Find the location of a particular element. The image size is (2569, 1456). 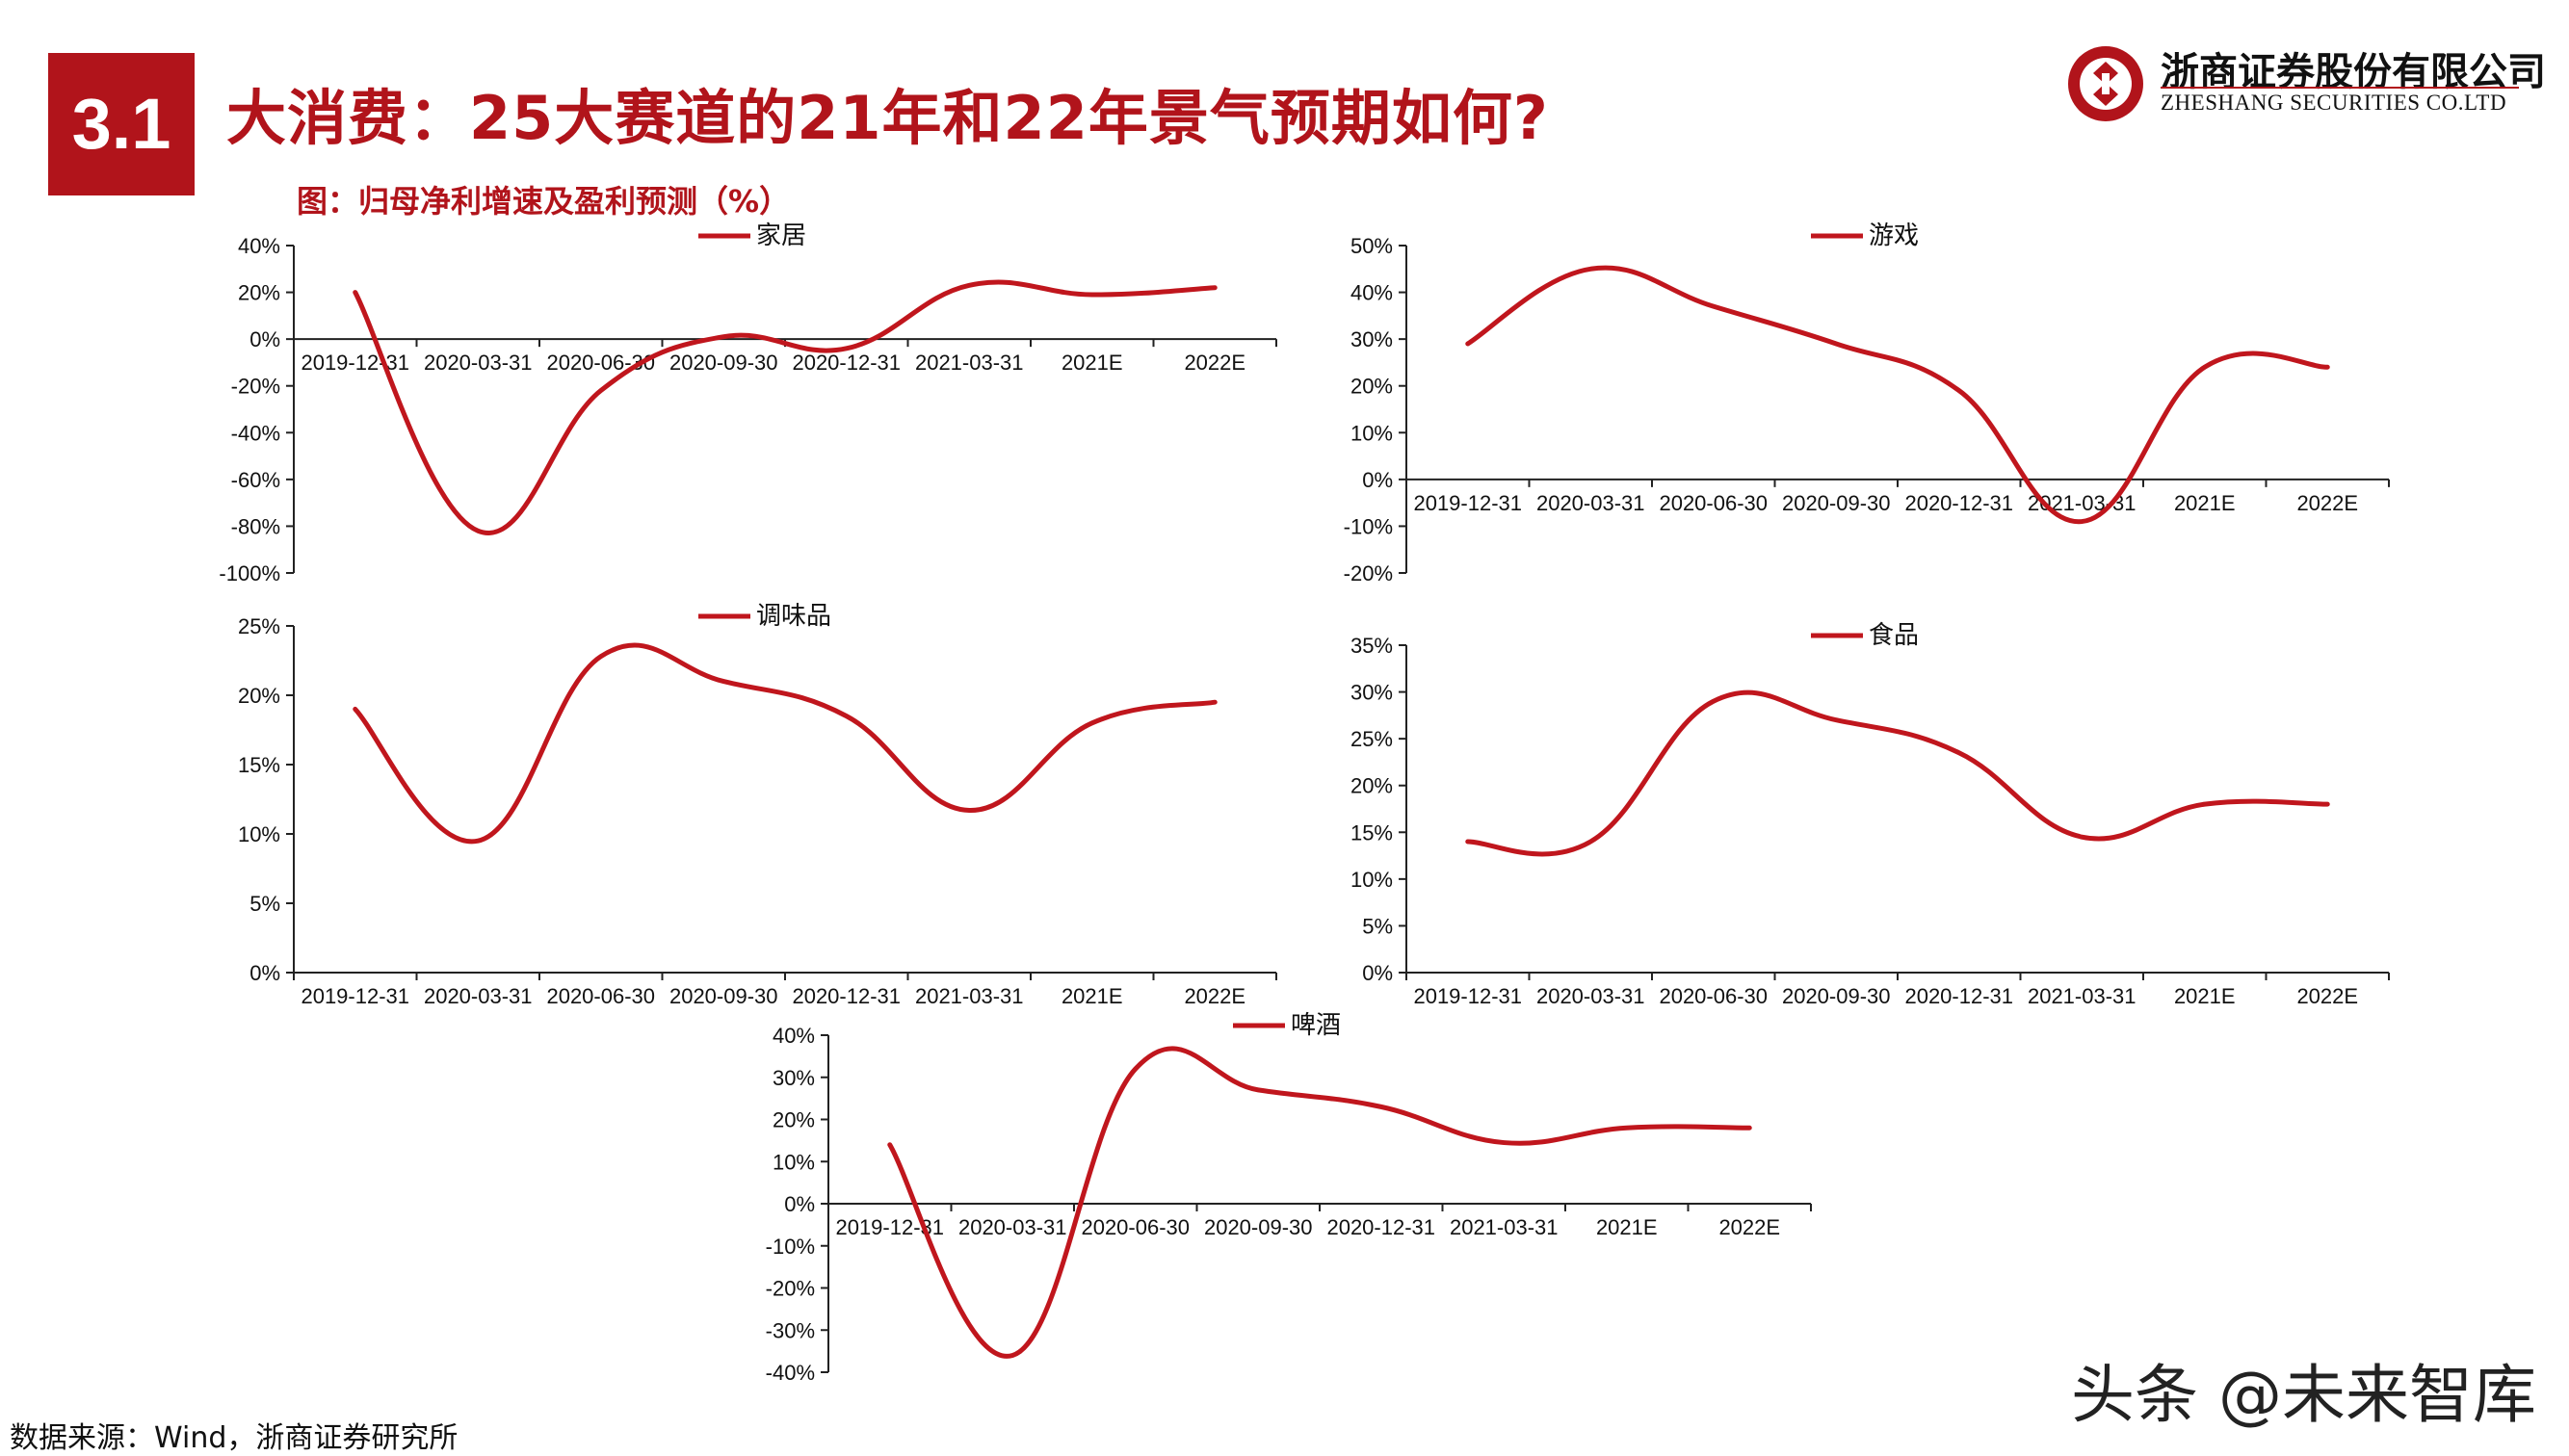

y-tick-label: -30% is located at coordinates (790, 1330).